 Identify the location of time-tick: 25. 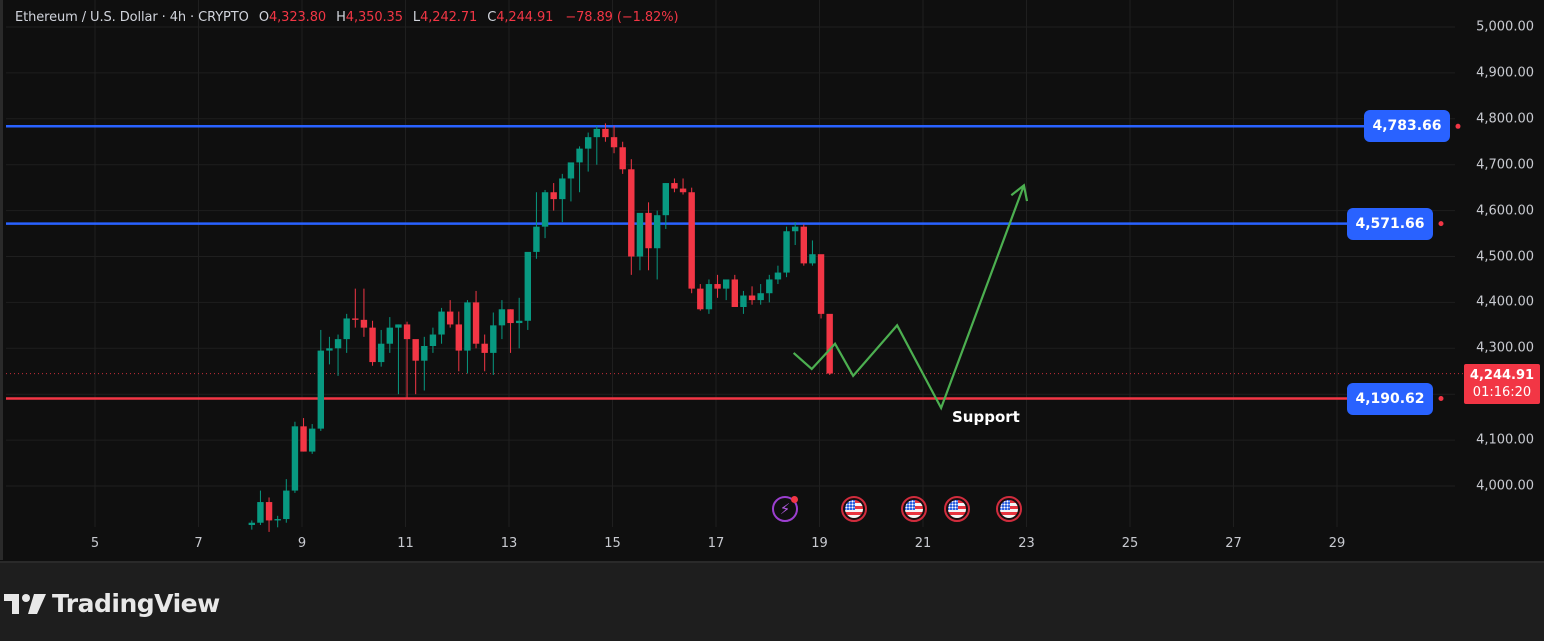
(1130, 543).